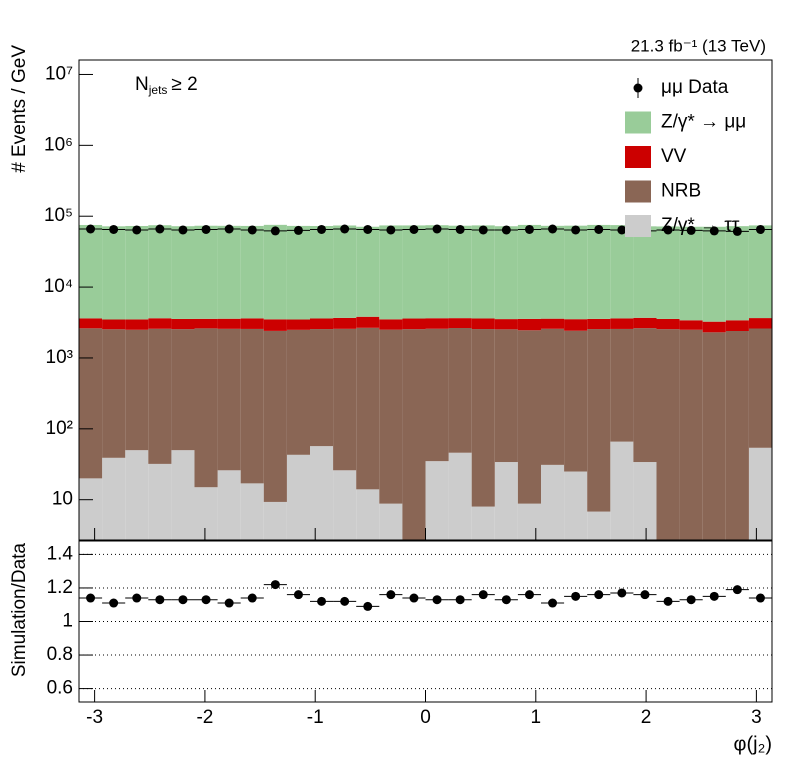 This screenshot has height=772, width=796. What do you see at coordinates (58, 144) in the screenshot?
I see `y-tick-label: 10⁶` at bounding box center [58, 144].